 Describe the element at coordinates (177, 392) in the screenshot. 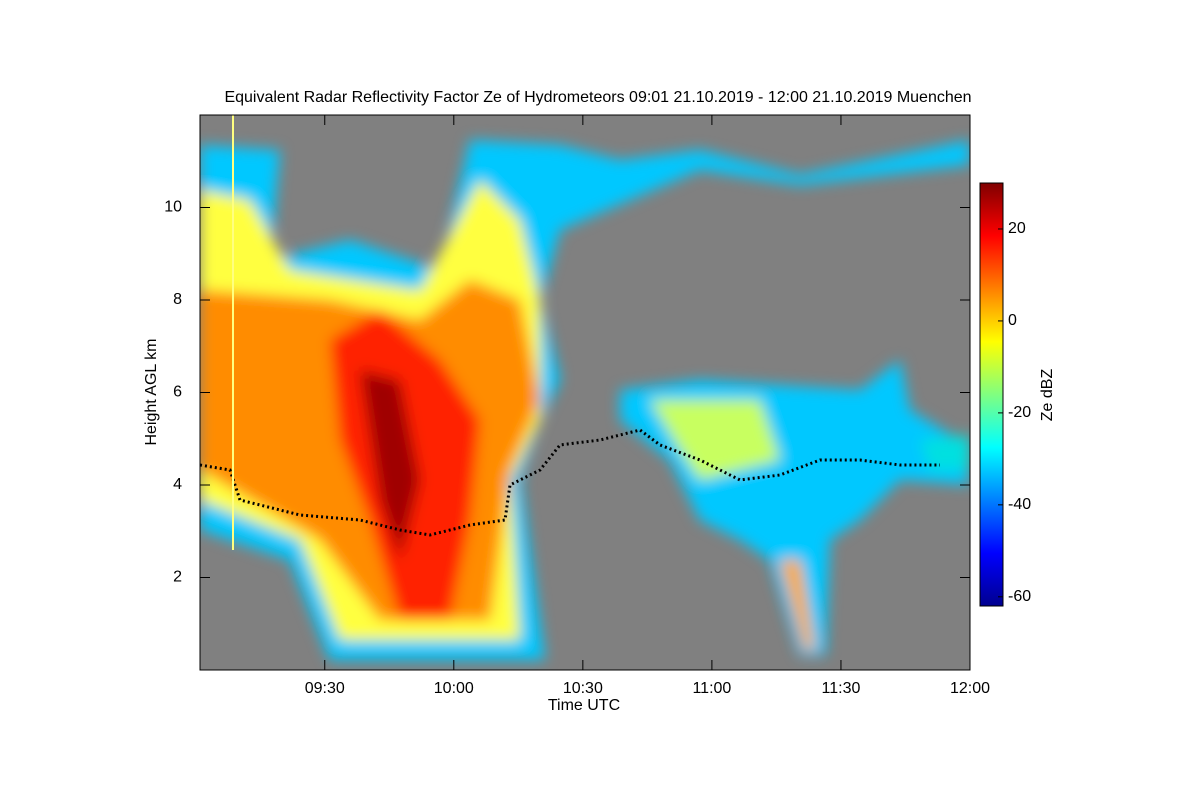

I see `y-tick-label: 6` at that location.